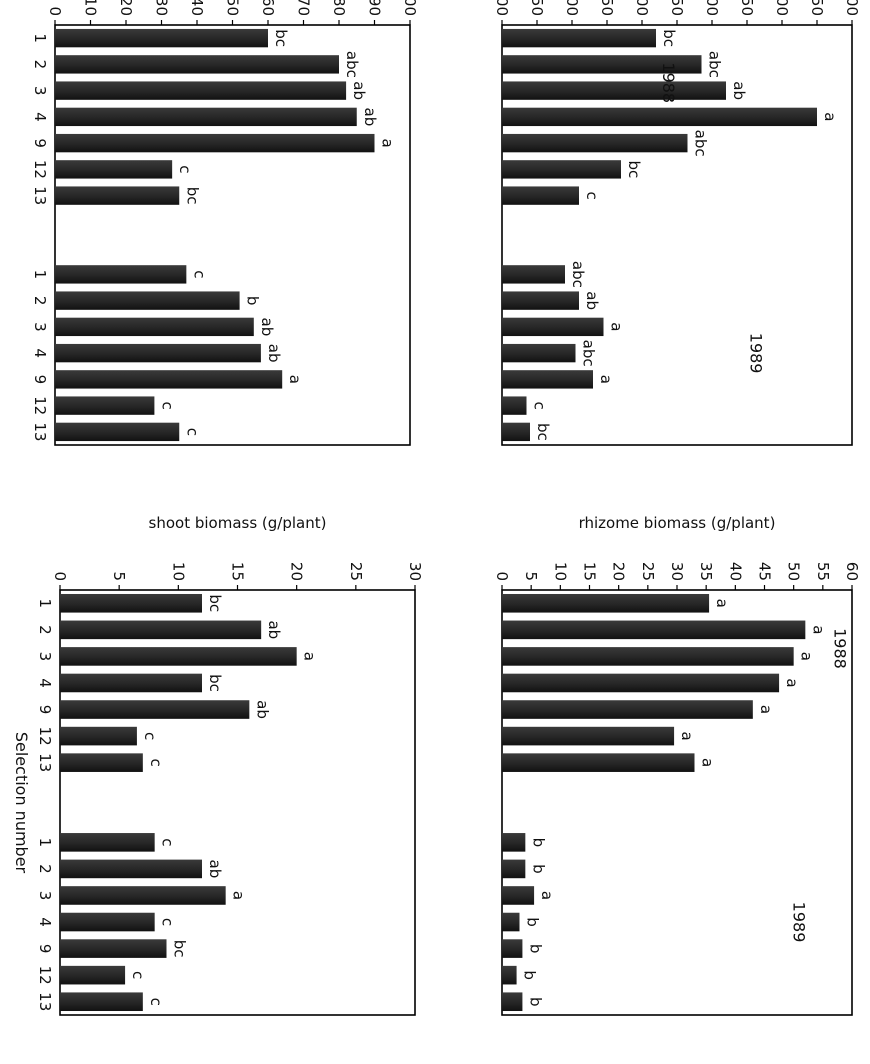 This screenshot has width=870, height=1064. Describe the element at coordinates (765, 571) in the screenshot. I see `rhizome-biomass-y-tick-label: 45` at that location.